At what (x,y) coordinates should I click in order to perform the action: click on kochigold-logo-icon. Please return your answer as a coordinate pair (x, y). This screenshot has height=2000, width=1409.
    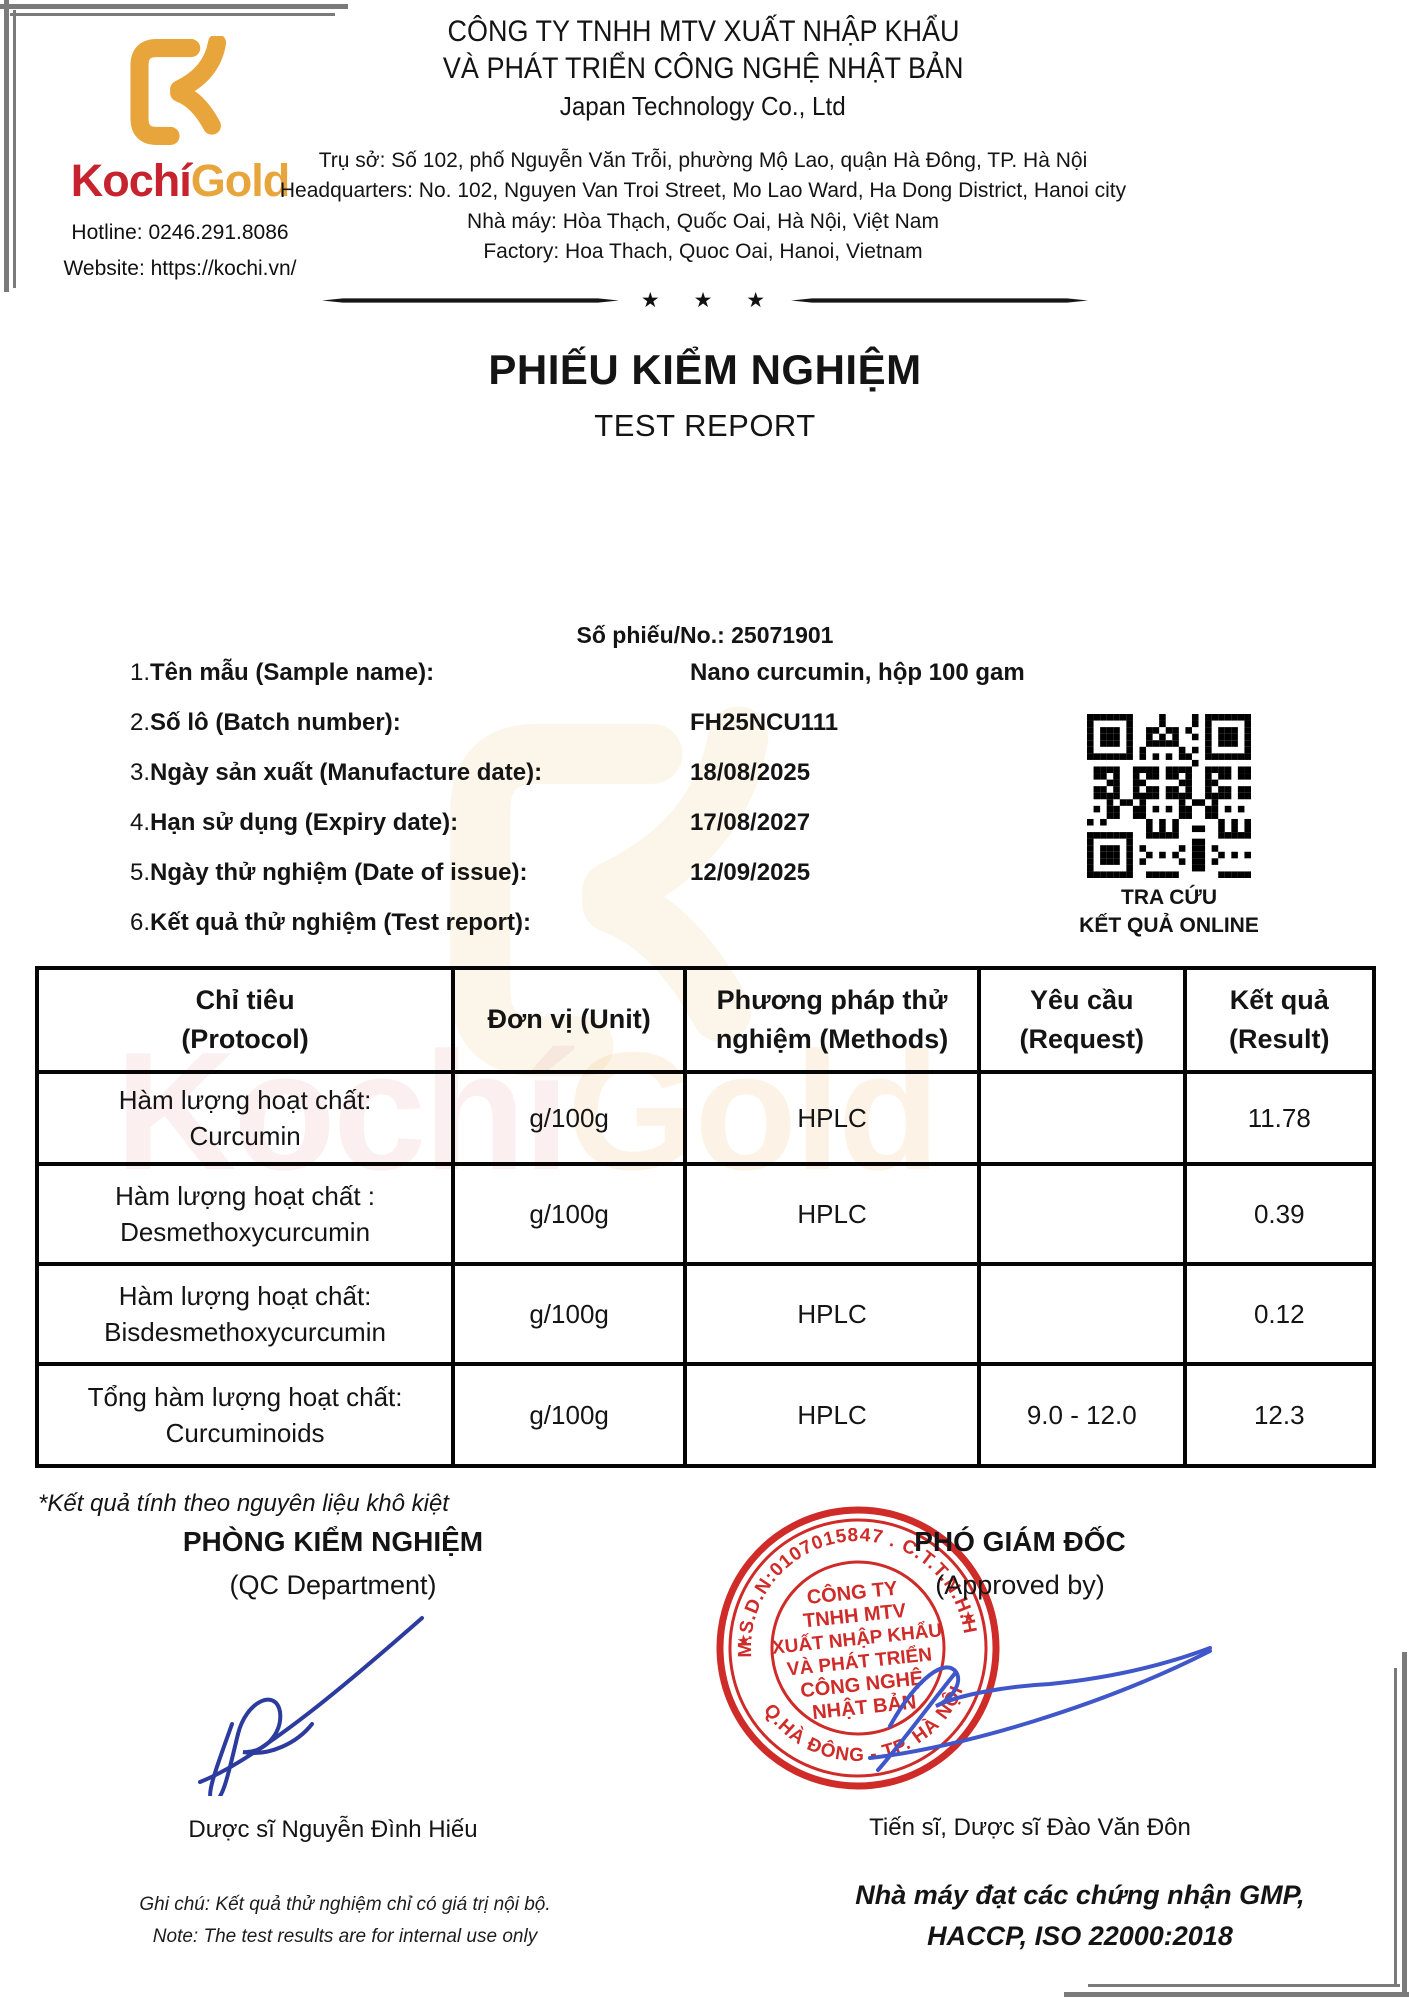
    Looking at the image, I should click on (178, 89).